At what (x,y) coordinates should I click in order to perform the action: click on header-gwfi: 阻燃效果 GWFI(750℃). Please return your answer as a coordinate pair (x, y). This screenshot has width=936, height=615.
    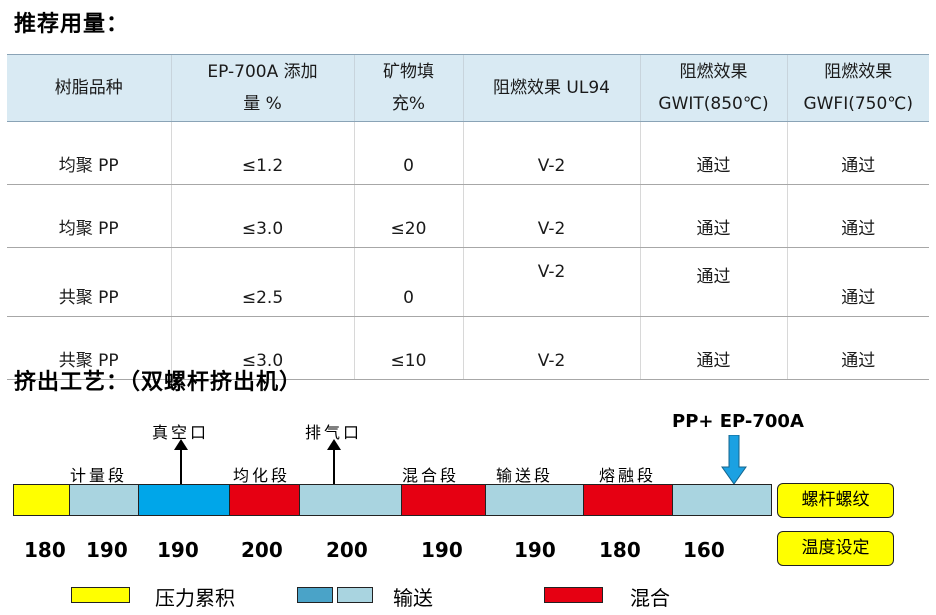
    Looking at the image, I should click on (857, 88).